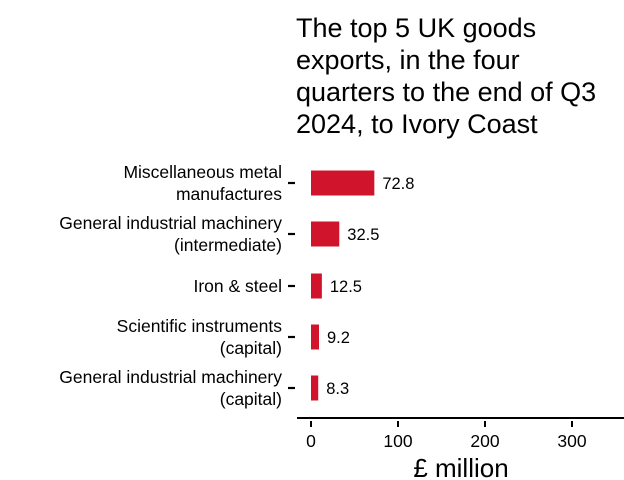  What do you see at coordinates (484, 441) in the screenshot?
I see `x-tick-label: 200` at bounding box center [484, 441].